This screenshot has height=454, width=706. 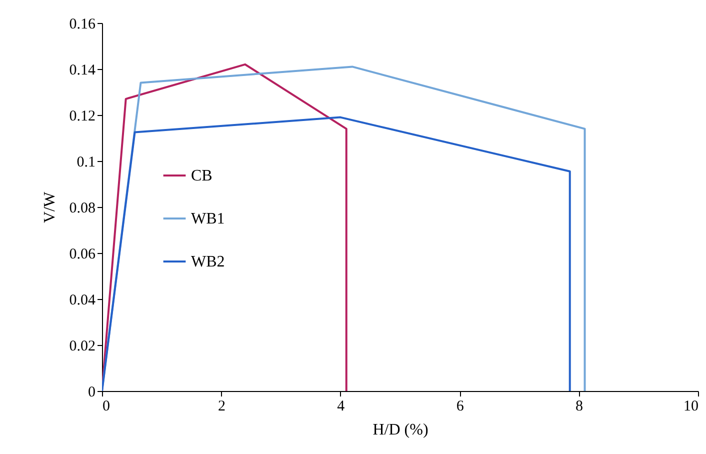 I want to click on y-tick-label: 0.14, so click(x=82, y=70).